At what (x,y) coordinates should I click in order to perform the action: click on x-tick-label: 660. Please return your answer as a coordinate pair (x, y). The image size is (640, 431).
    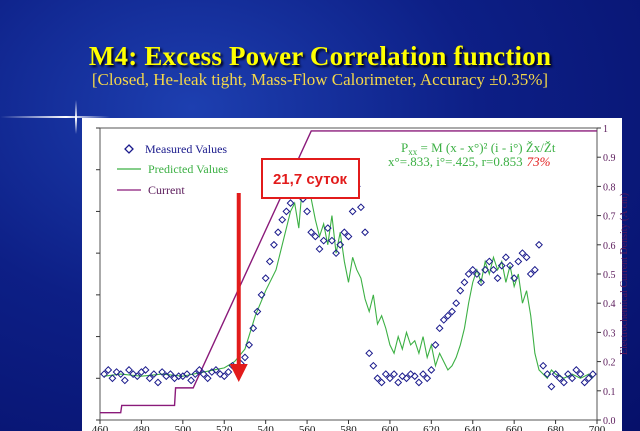
    Looking at the image, I should click on (514, 427).